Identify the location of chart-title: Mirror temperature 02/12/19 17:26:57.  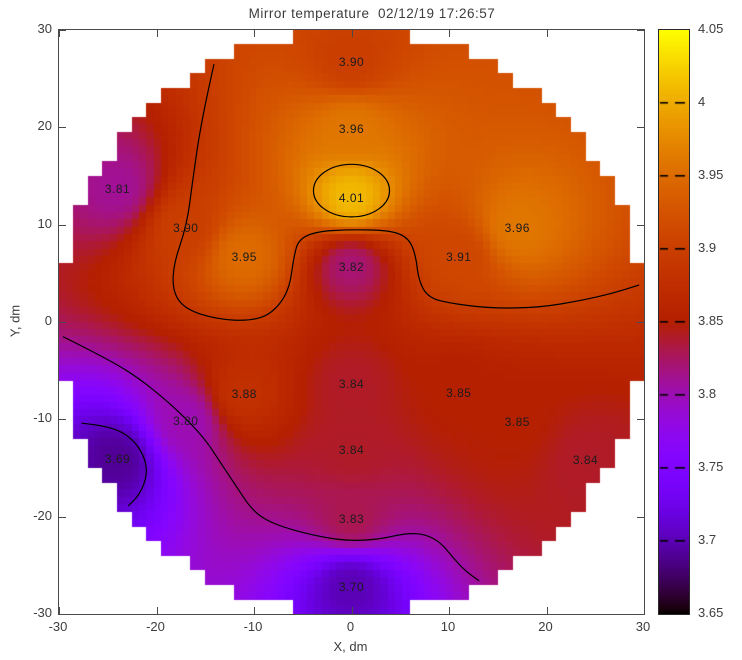
(372, 13).